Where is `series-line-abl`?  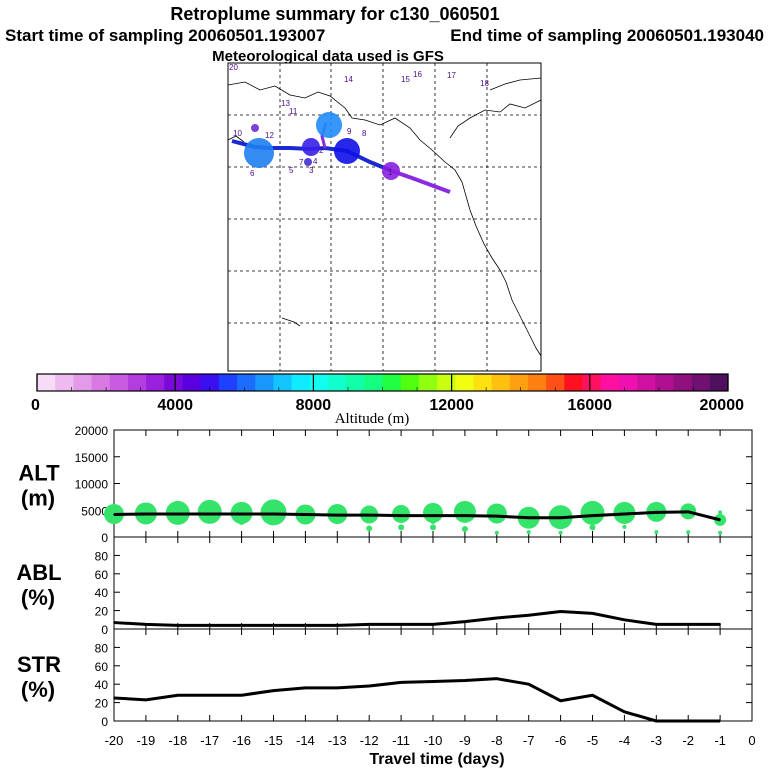 series-line-abl is located at coordinates (417, 618).